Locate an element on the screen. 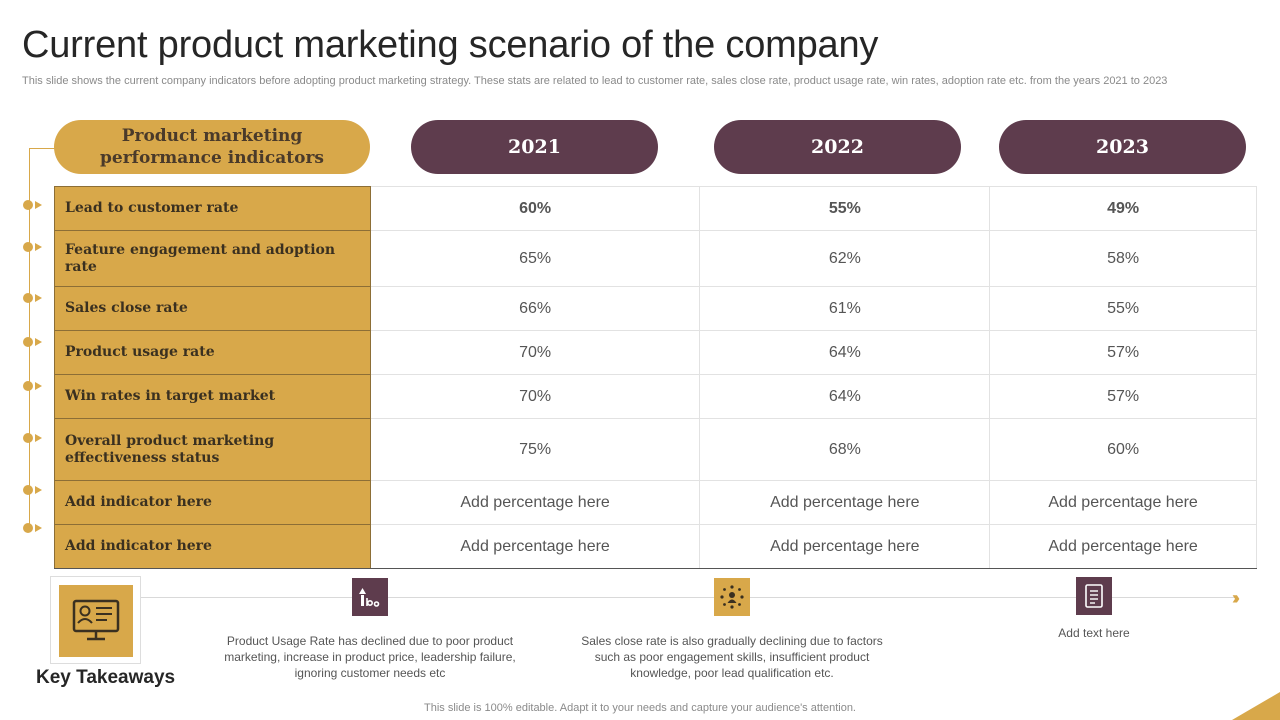 The height and width of the screenshot is (720, 1280). growth-chart-icon is located at coordinates (370, 597).